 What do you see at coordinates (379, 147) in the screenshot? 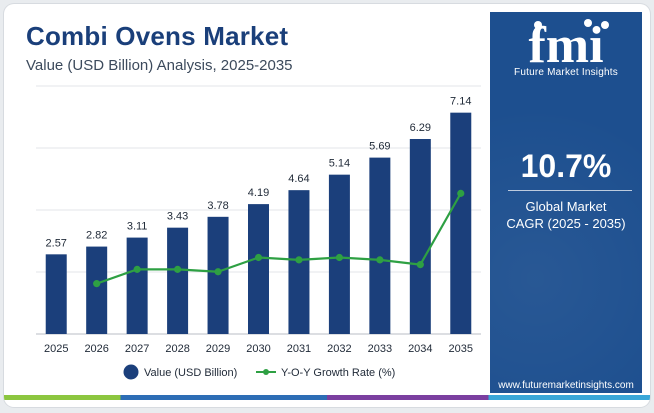
I see `data-label: 5.69` at bounding box center [379, 147].